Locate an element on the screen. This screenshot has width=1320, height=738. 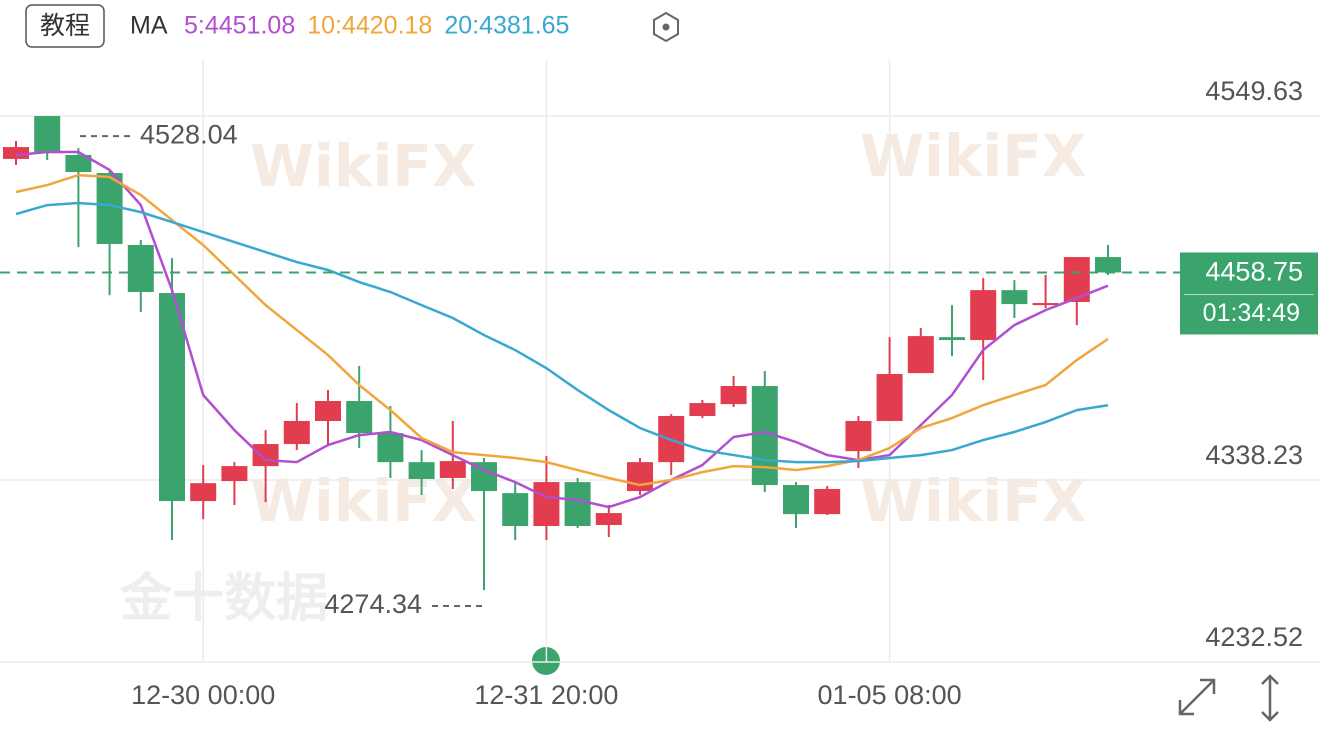
price-tag is located at coordinates (1249, 293).